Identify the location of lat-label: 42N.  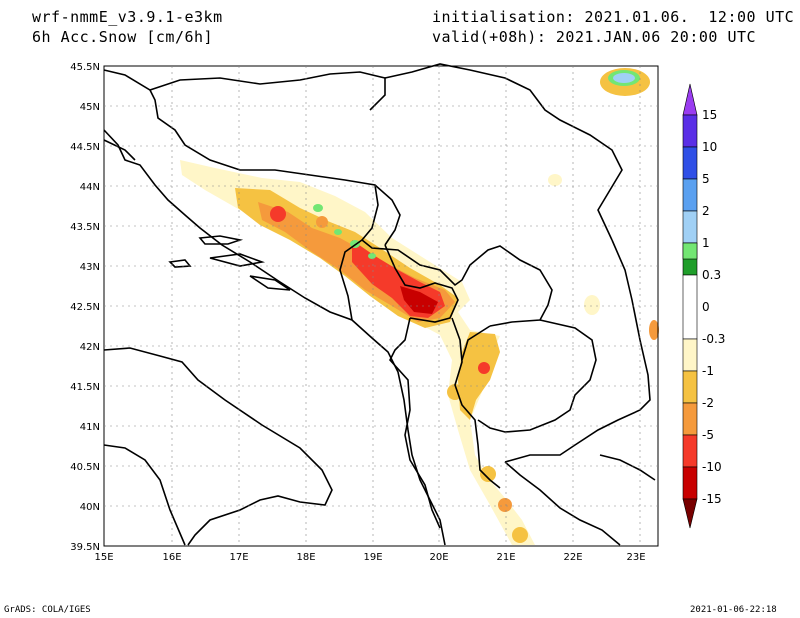
(90, 347).